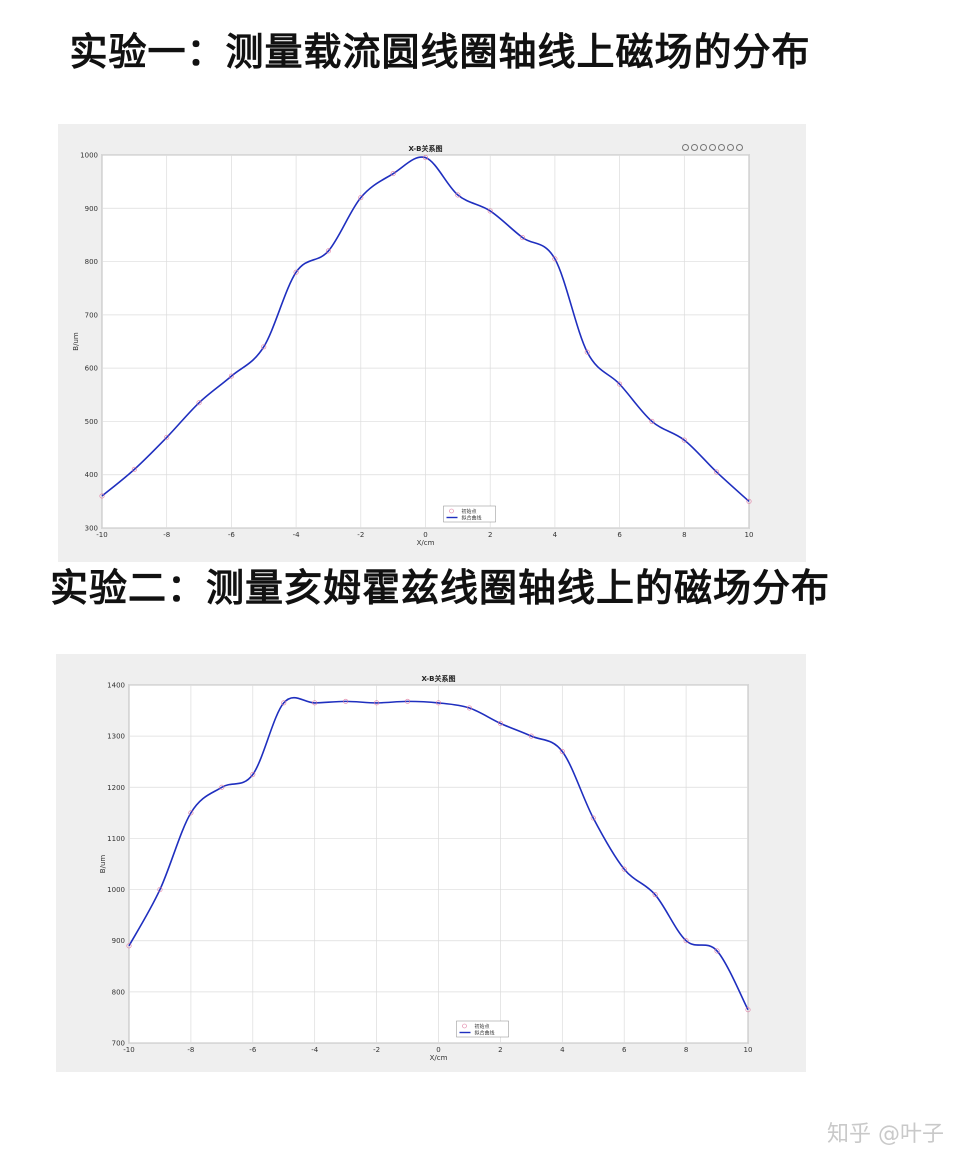 The width and height of the screenshot is (970, 1174). What do you see at coordinates (739, 147) in the screenshot?
I see `home-icon` at bounding box center [739, 147].